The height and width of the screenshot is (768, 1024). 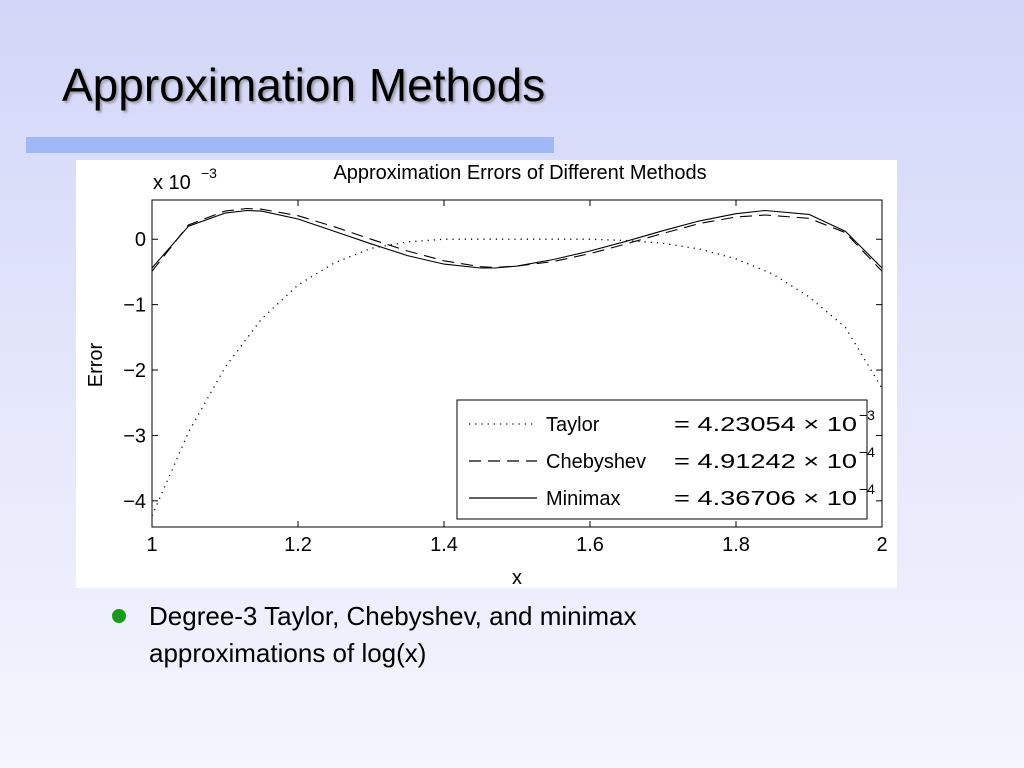 I want to click on y-axis-label: Error, so click(x=96, y=364).